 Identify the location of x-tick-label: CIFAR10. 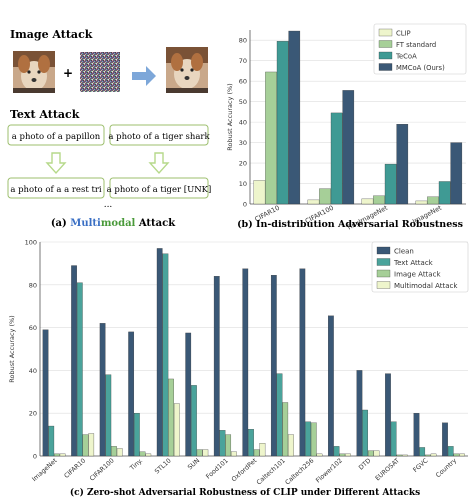
(75, 468).